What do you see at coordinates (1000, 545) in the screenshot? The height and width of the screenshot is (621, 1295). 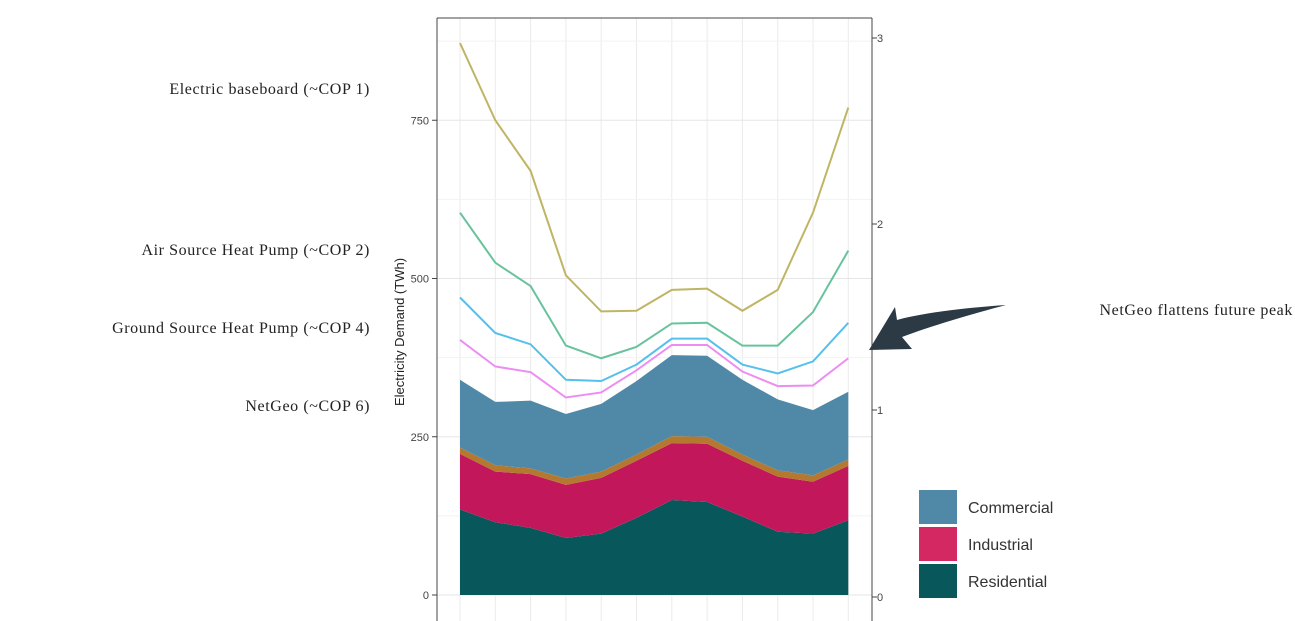 I see `legend-label-industrial: Industrial` at bounding box center [1000, 545].